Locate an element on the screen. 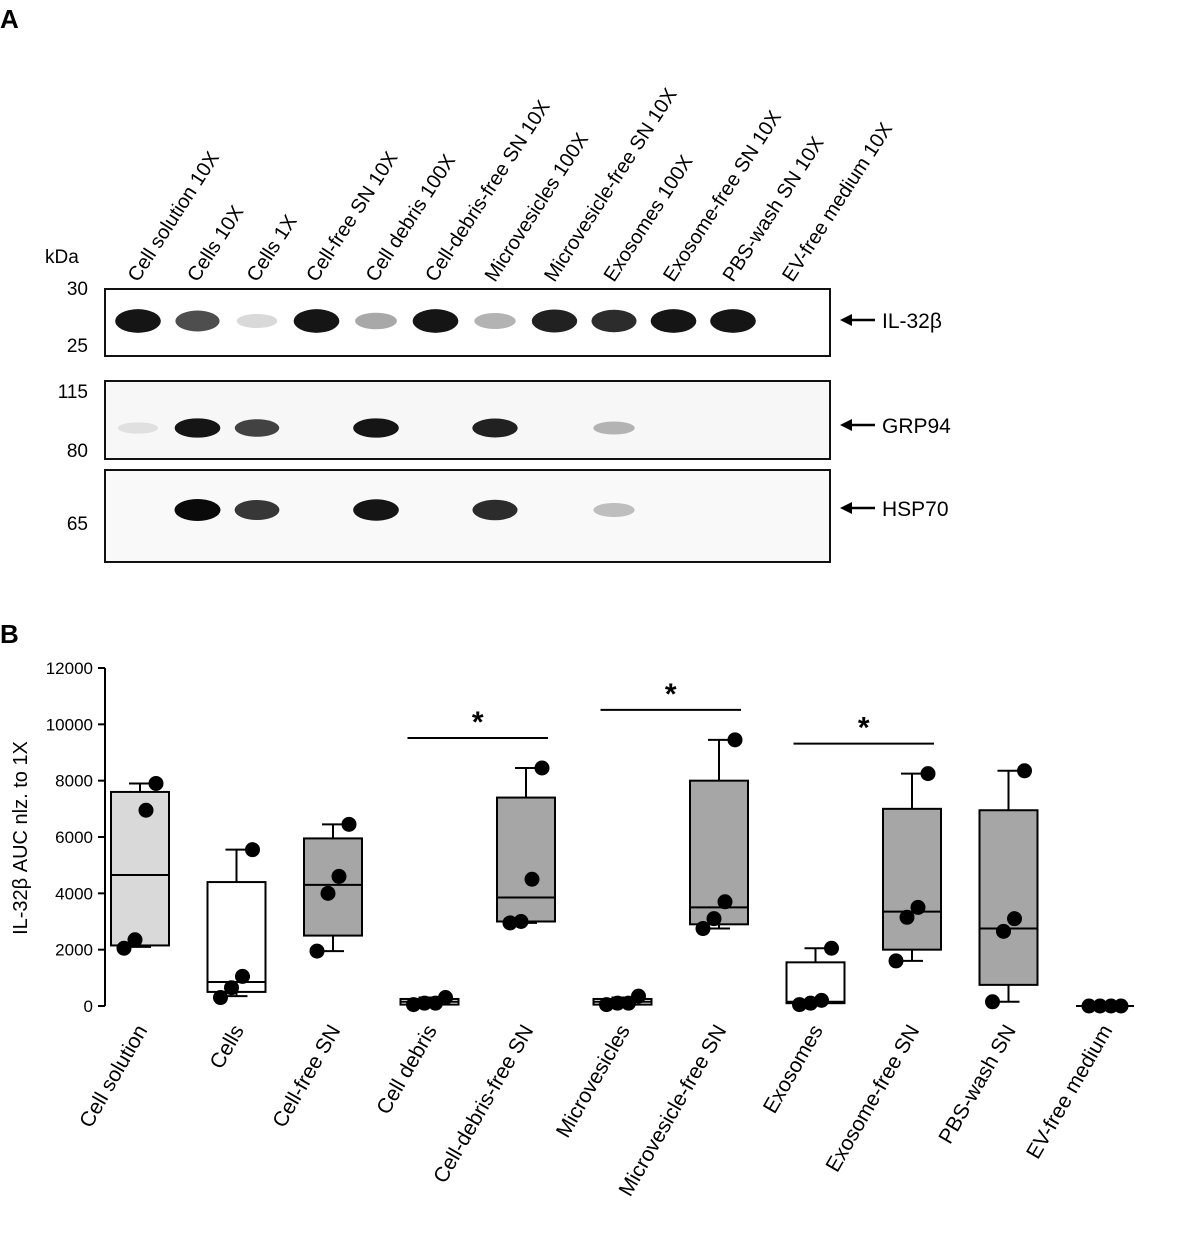 The height and width of the screenshot is (1245, 1189). y-tick-label: 12000 is located at coordinates (69, 668).